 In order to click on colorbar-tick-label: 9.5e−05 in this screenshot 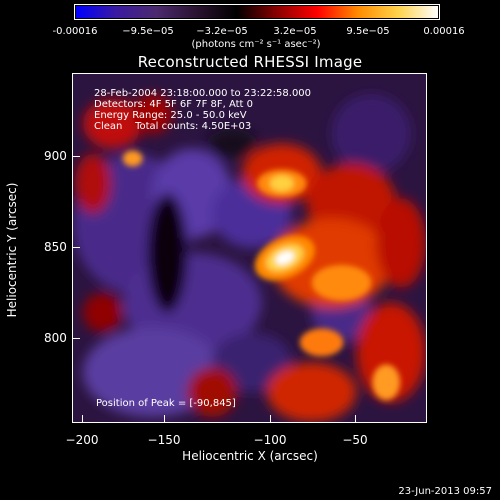, I will do `click(368, 31)`.